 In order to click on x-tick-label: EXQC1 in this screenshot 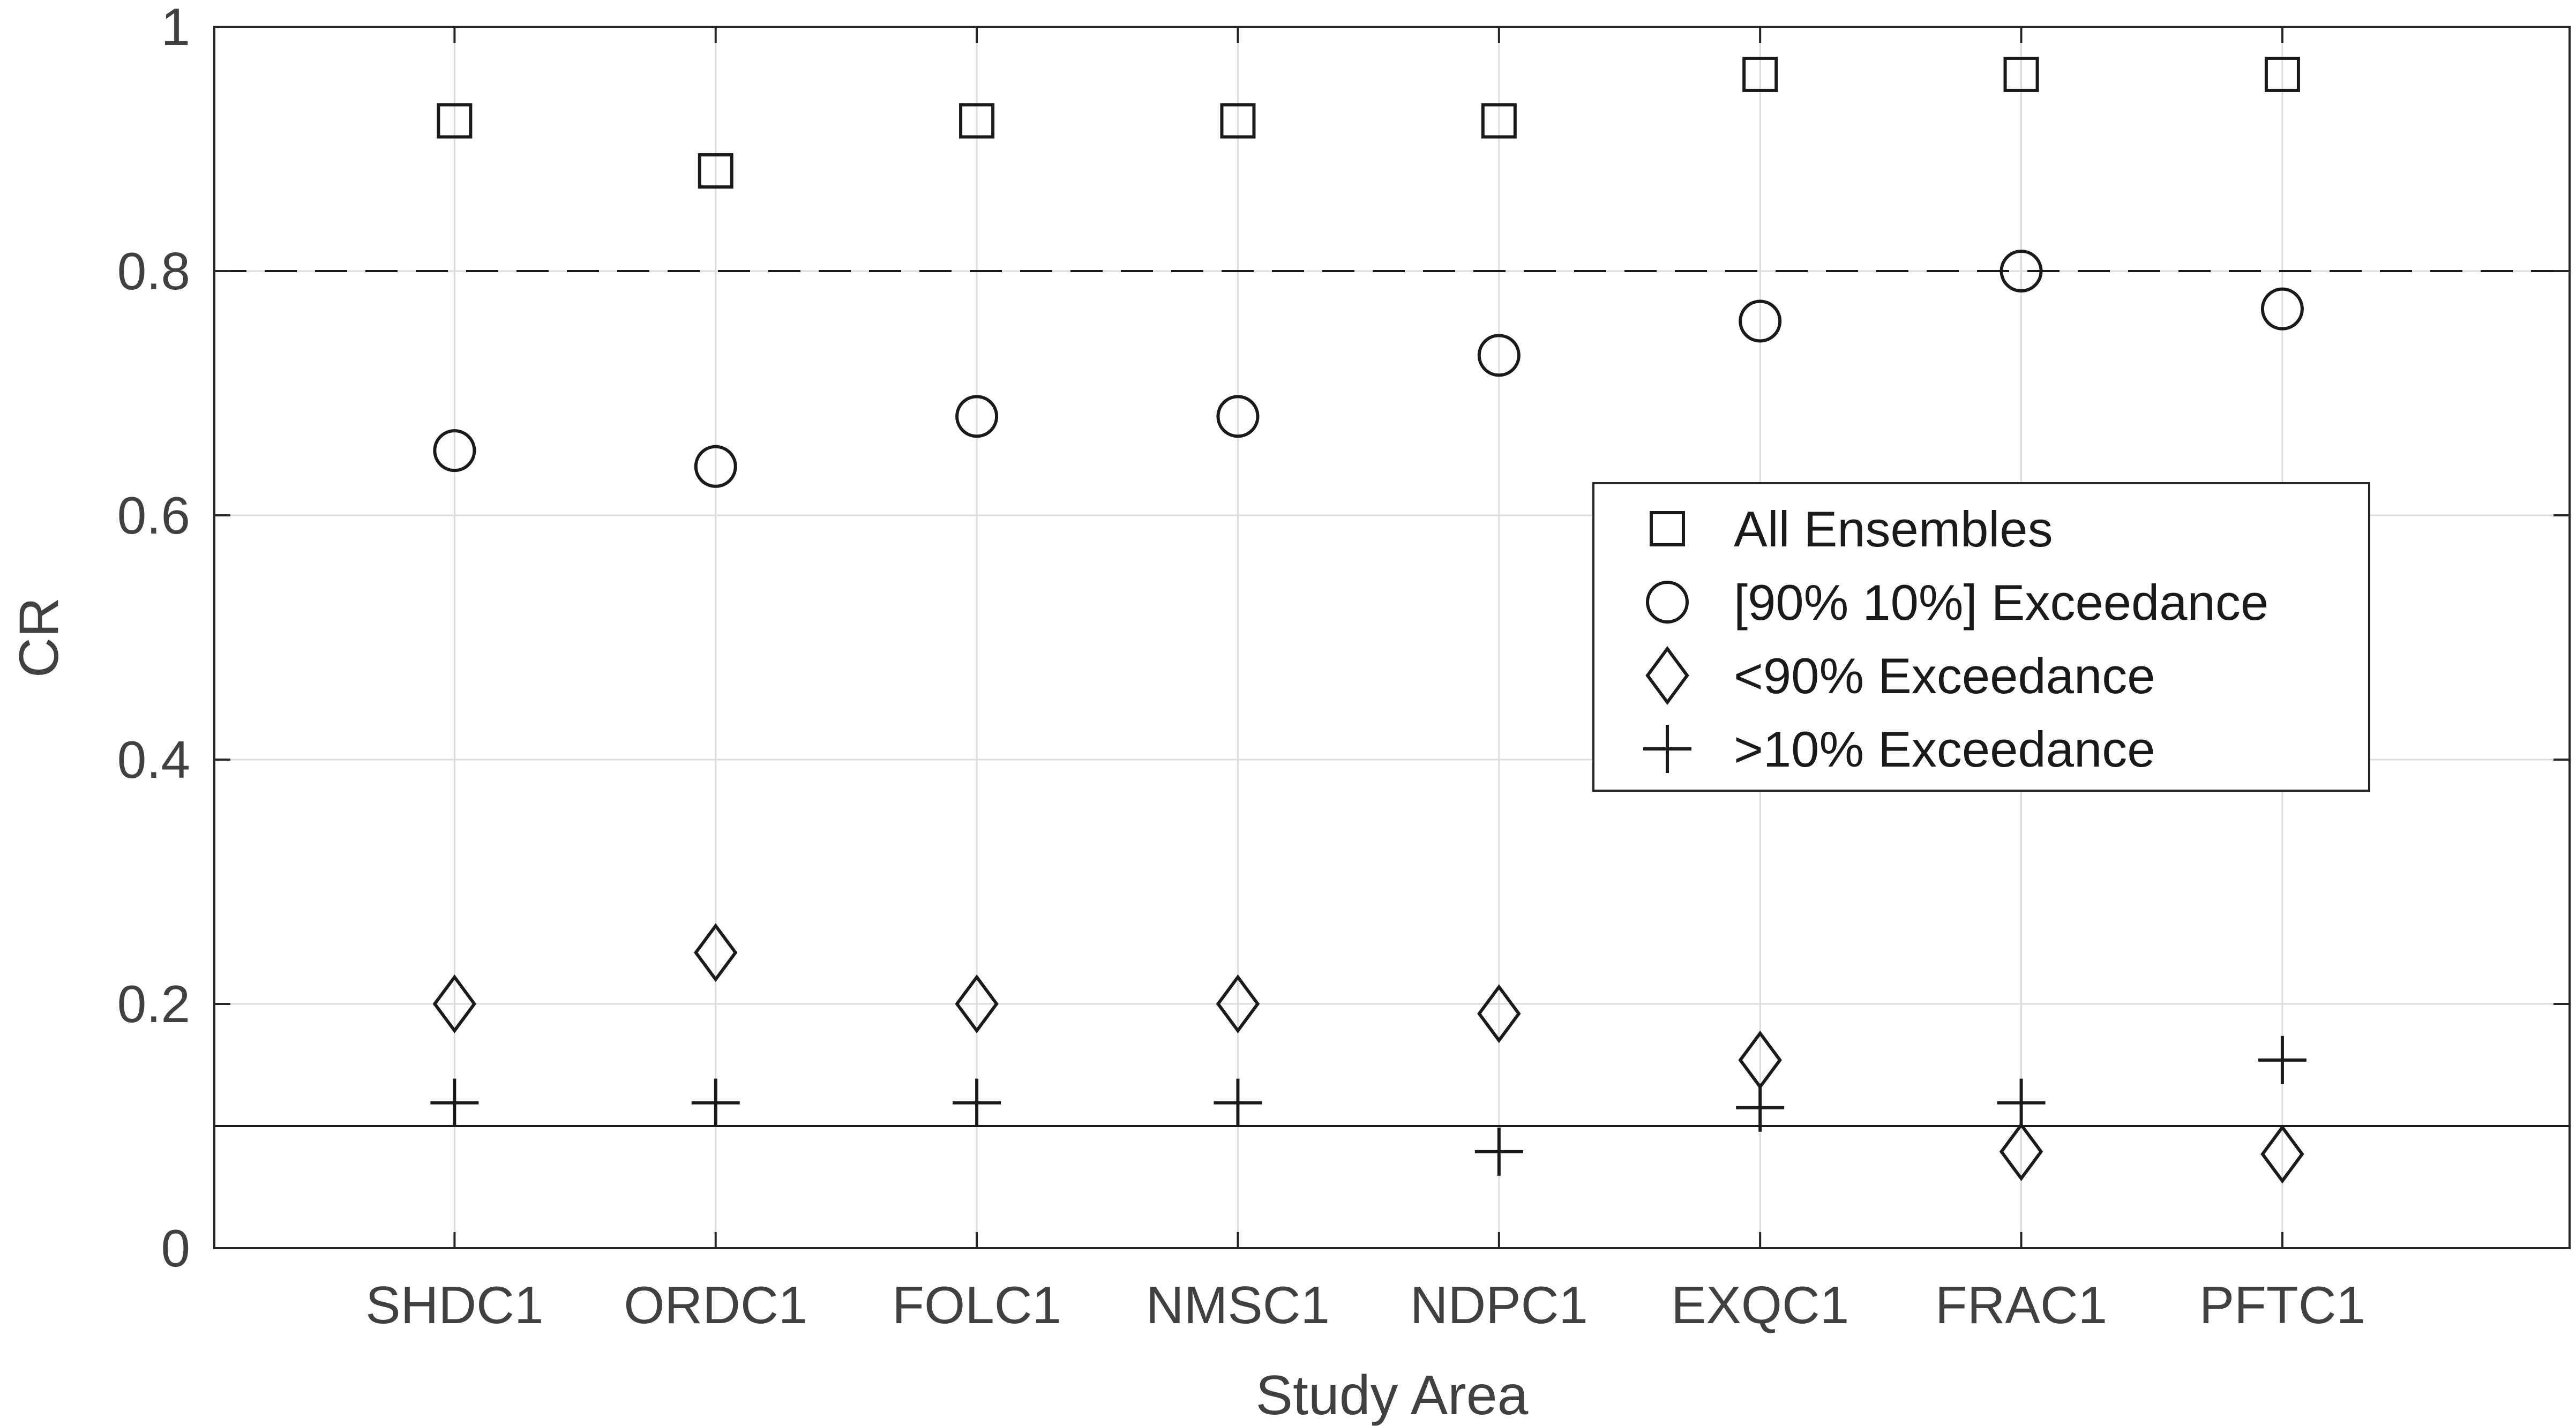, I will do `click(1760, 1305)`.